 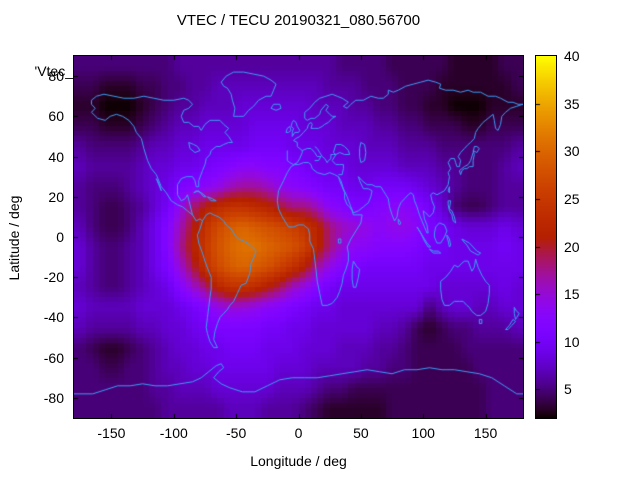 What do you see at coordinates (53, 357) in the screenshot?
I see `y-tick-label: -60` at bounding box center [53, 357].